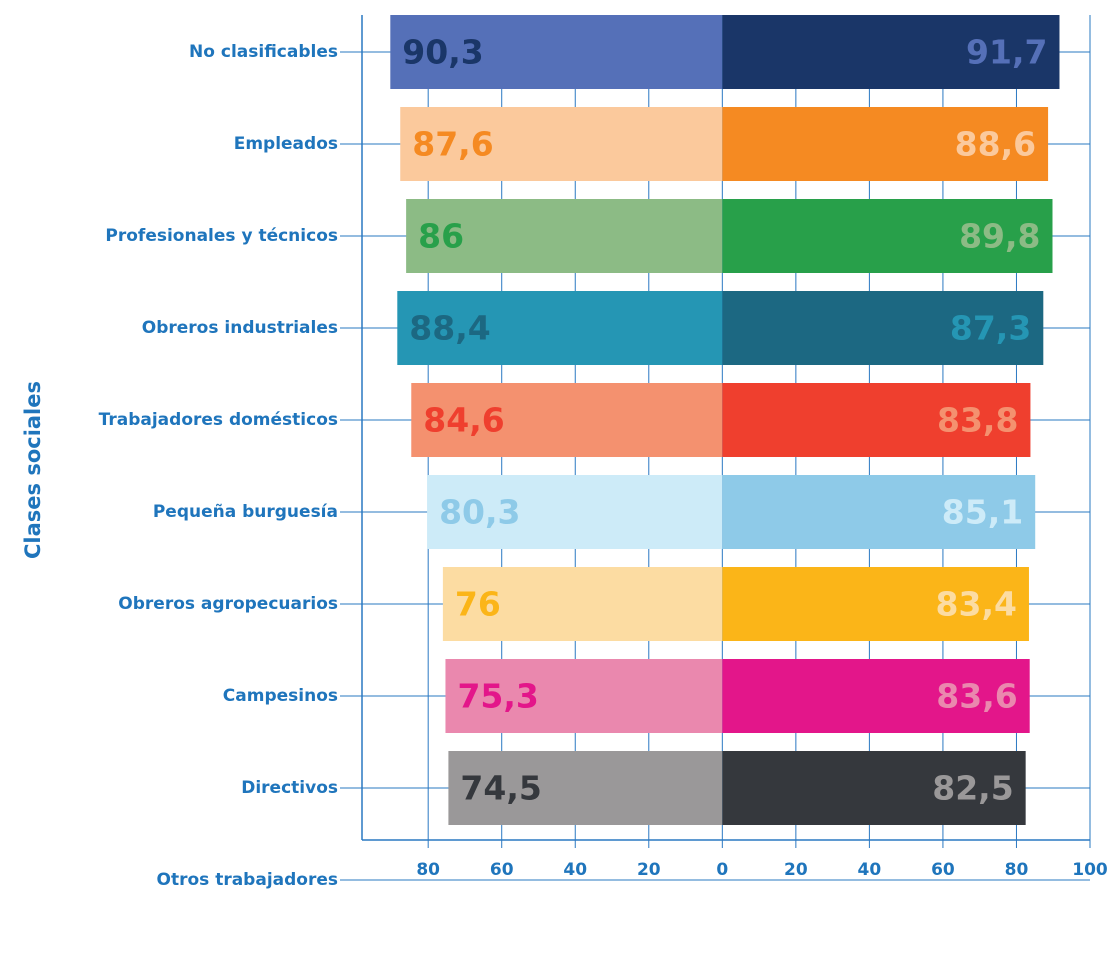 This screenshot has width=1111, height=966. What do you see at coordinates (240, 328) in the screenshot?
I see `y-tick-label: Obreros industriales` at bounding box center [240, 328].